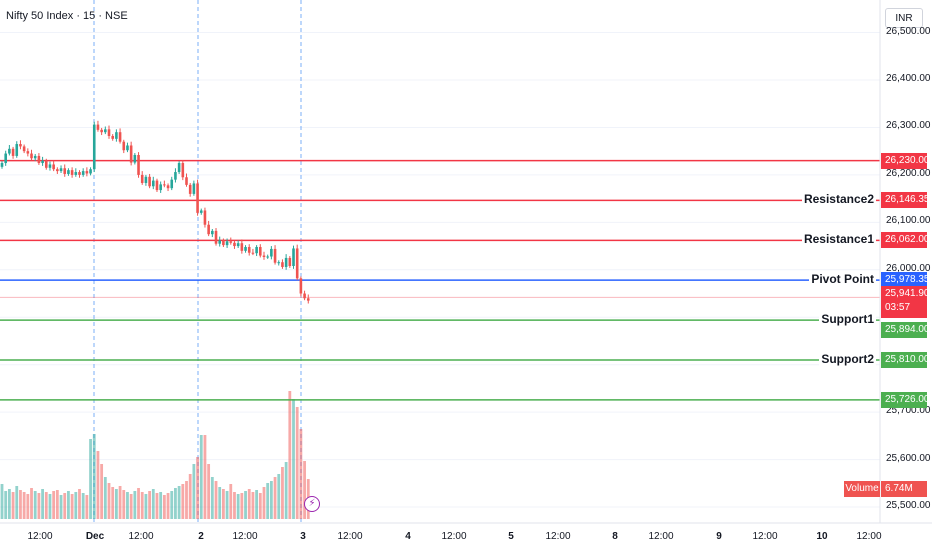  Describe the element at coordinates (908, 126) in the screenshot. I see `price-tick-label: 26,300.00` at that location.